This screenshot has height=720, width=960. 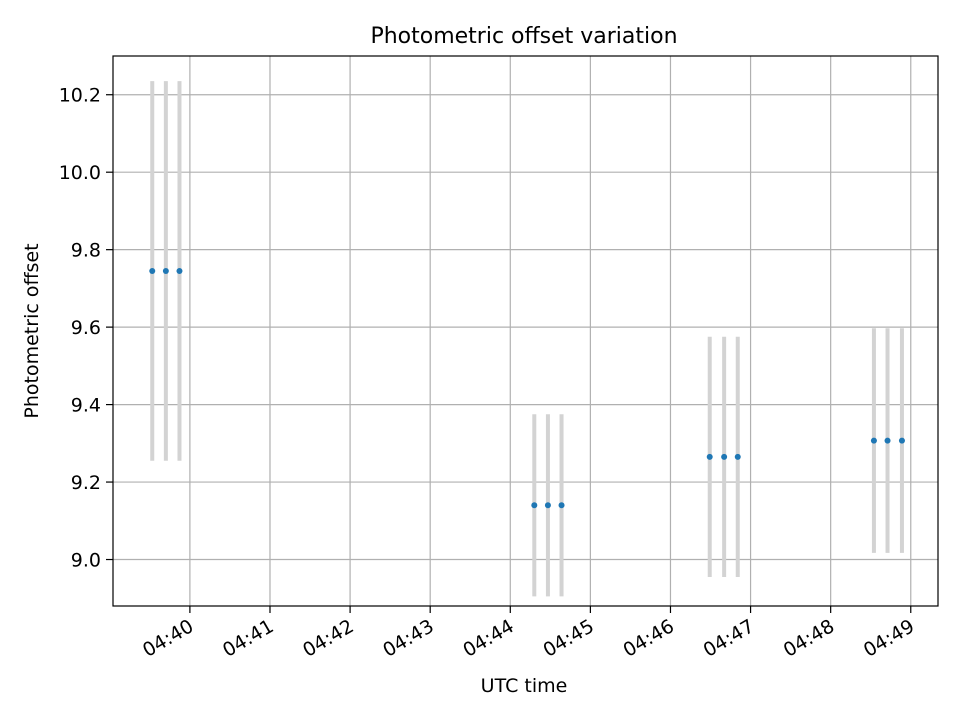 I want to click on y-axis-label: Photometric offset, so click(x=32, y=330).